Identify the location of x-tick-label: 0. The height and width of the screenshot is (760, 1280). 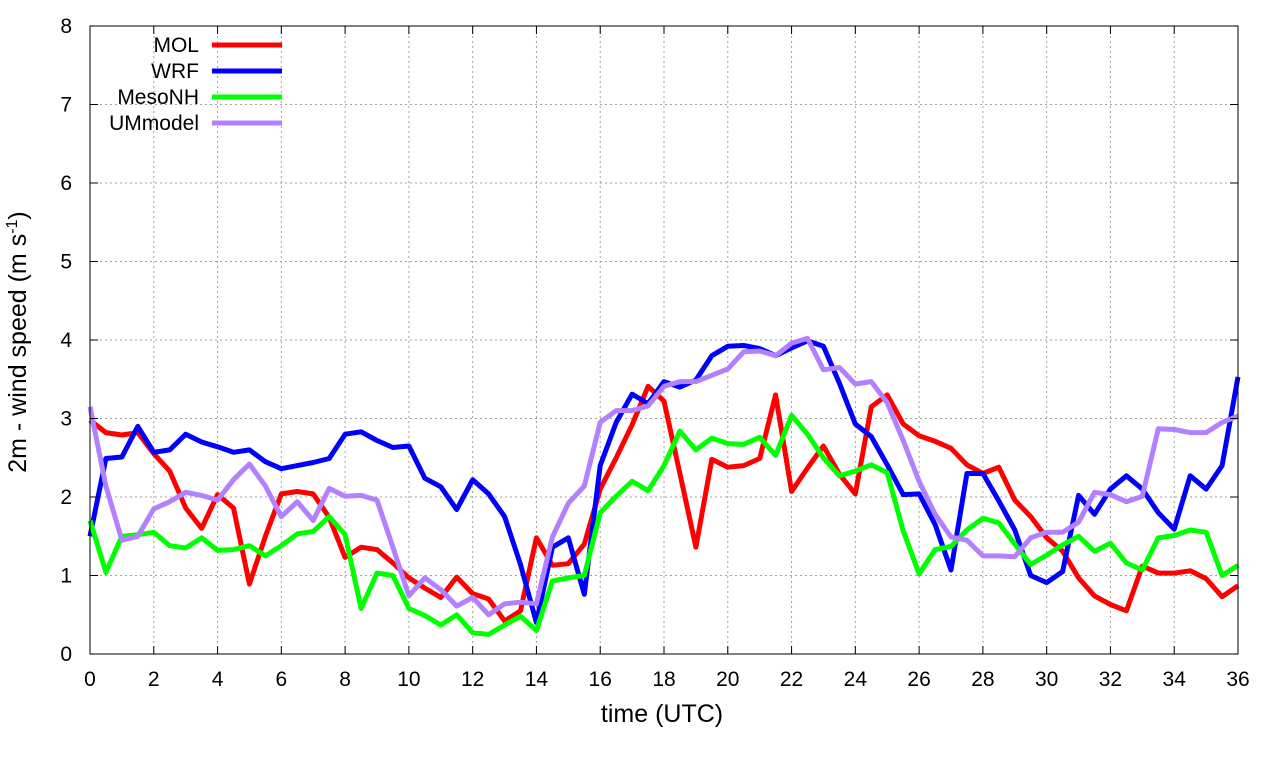
(90, 679).